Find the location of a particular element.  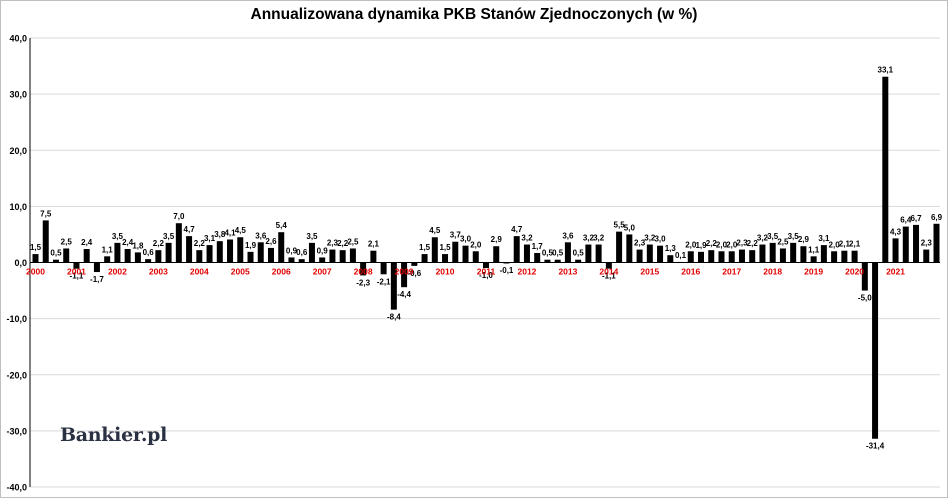

y-tick-label: 0,0 is located at coordinates (20, 263).